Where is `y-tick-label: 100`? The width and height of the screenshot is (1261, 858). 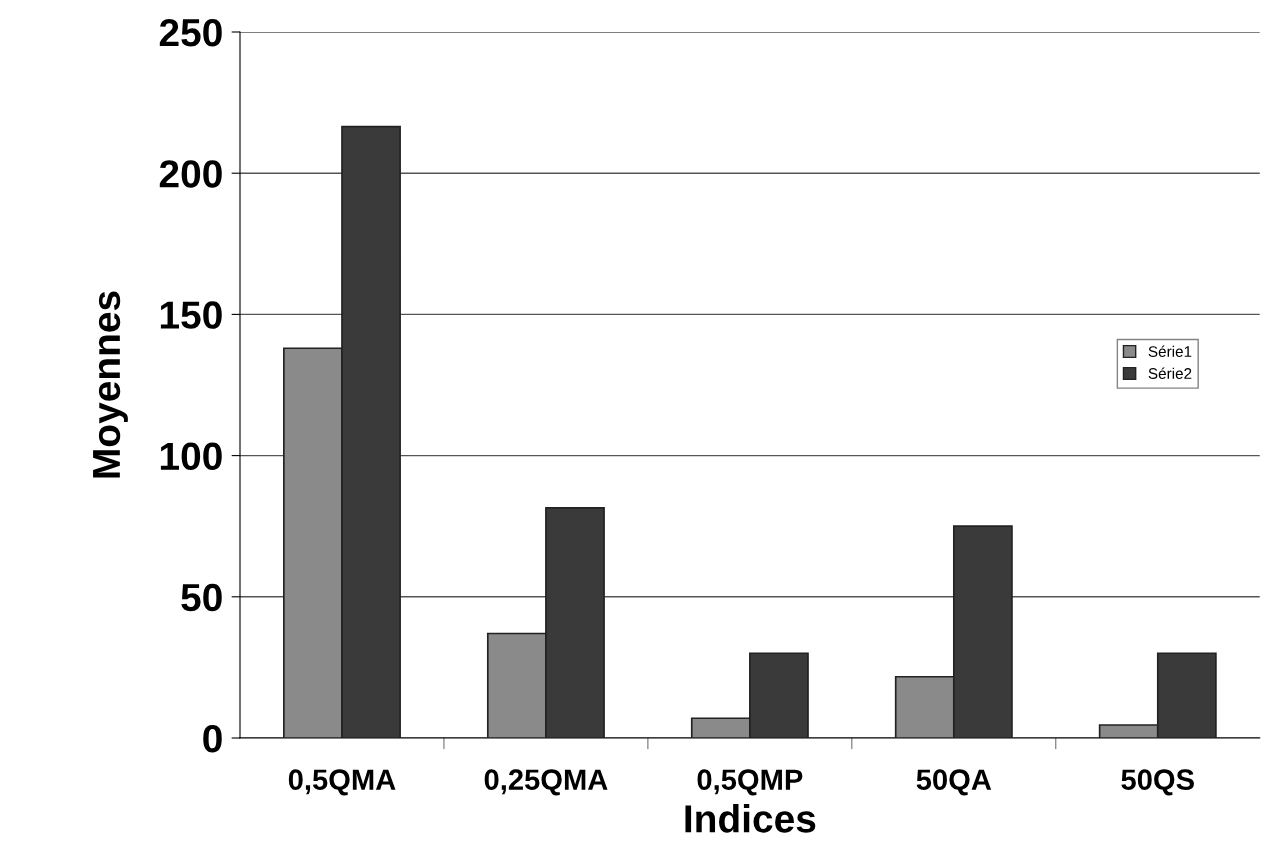 y-tick-label: 100 is located at coordinates (191, 456).